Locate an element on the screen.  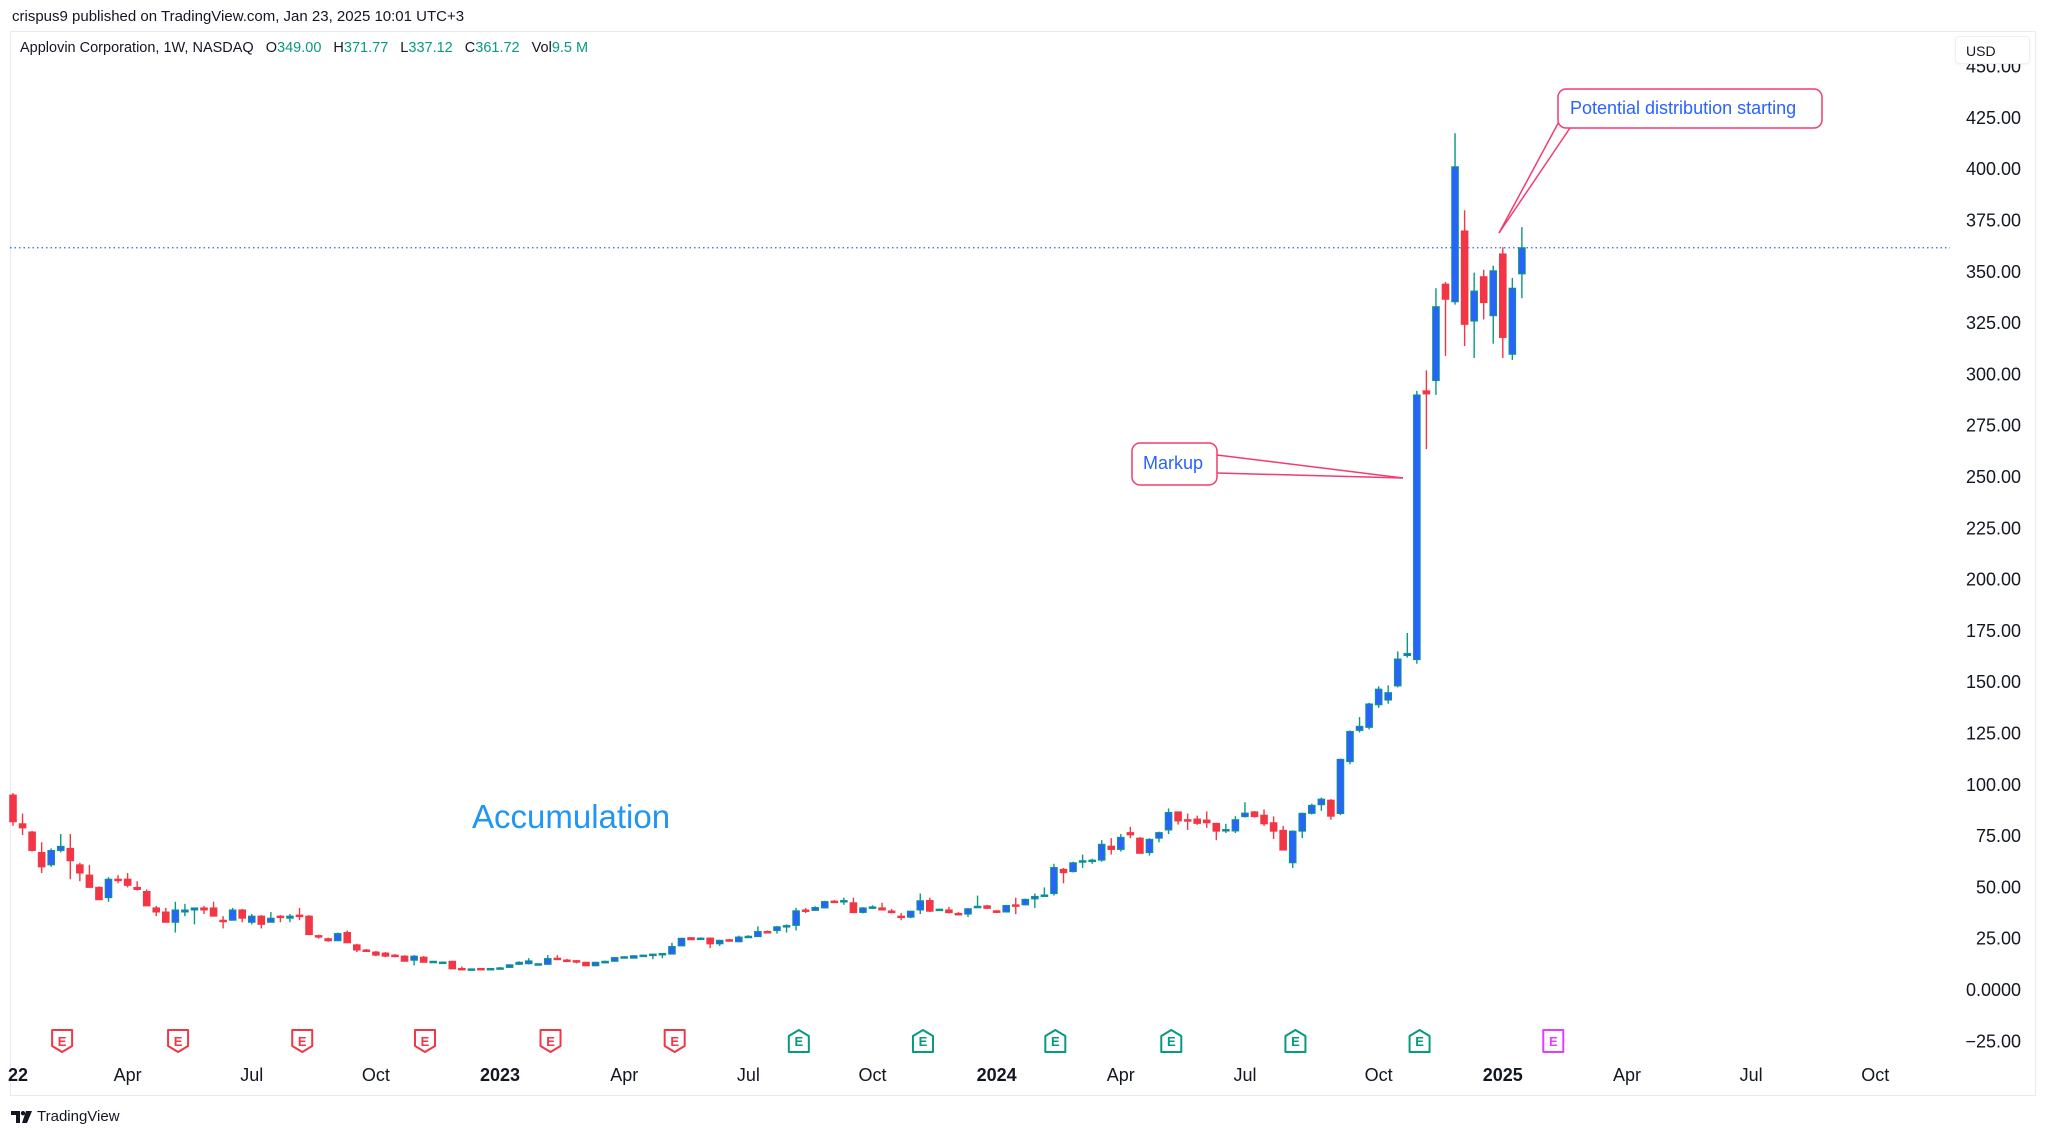
distribution-callout is located at coordinates (1660, 161).